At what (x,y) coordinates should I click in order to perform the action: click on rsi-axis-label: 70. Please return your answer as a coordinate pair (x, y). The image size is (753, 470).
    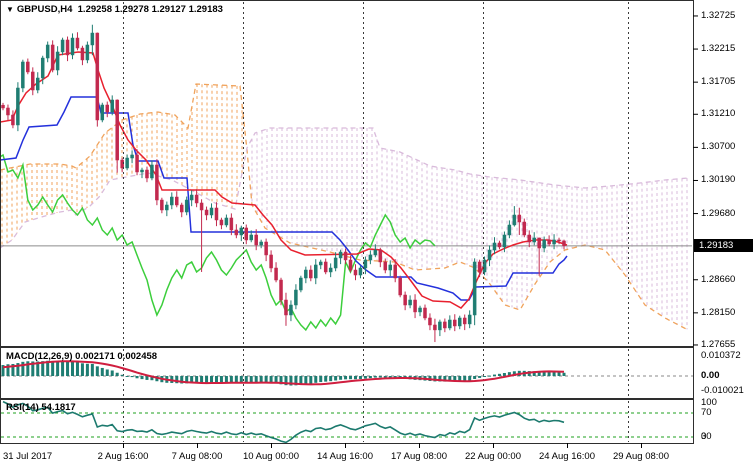
    Looking at the image, I should click on (706, 412).